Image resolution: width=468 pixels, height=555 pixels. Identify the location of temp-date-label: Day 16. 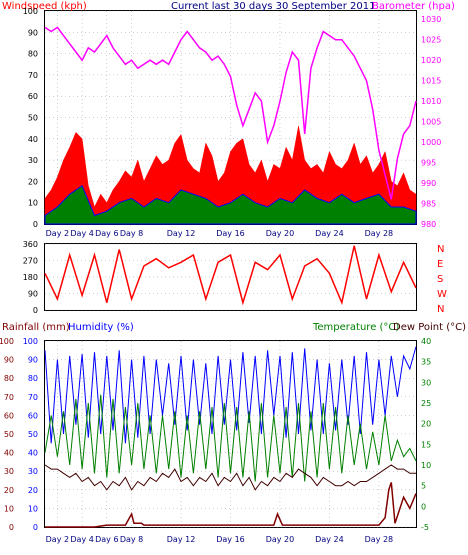
(230, 539).